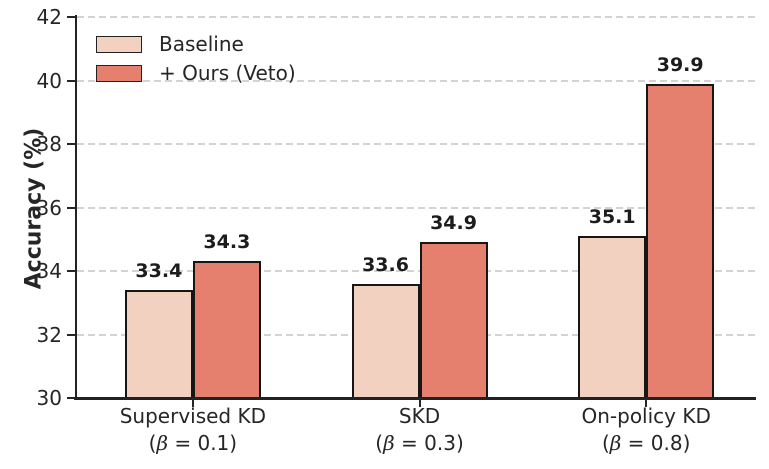 This screenshot has width=769, height=469. Describe the element at coordinates (227, 73) in the screenshot. I see `legend-label-ours: + Ours (Veto)` at that location.